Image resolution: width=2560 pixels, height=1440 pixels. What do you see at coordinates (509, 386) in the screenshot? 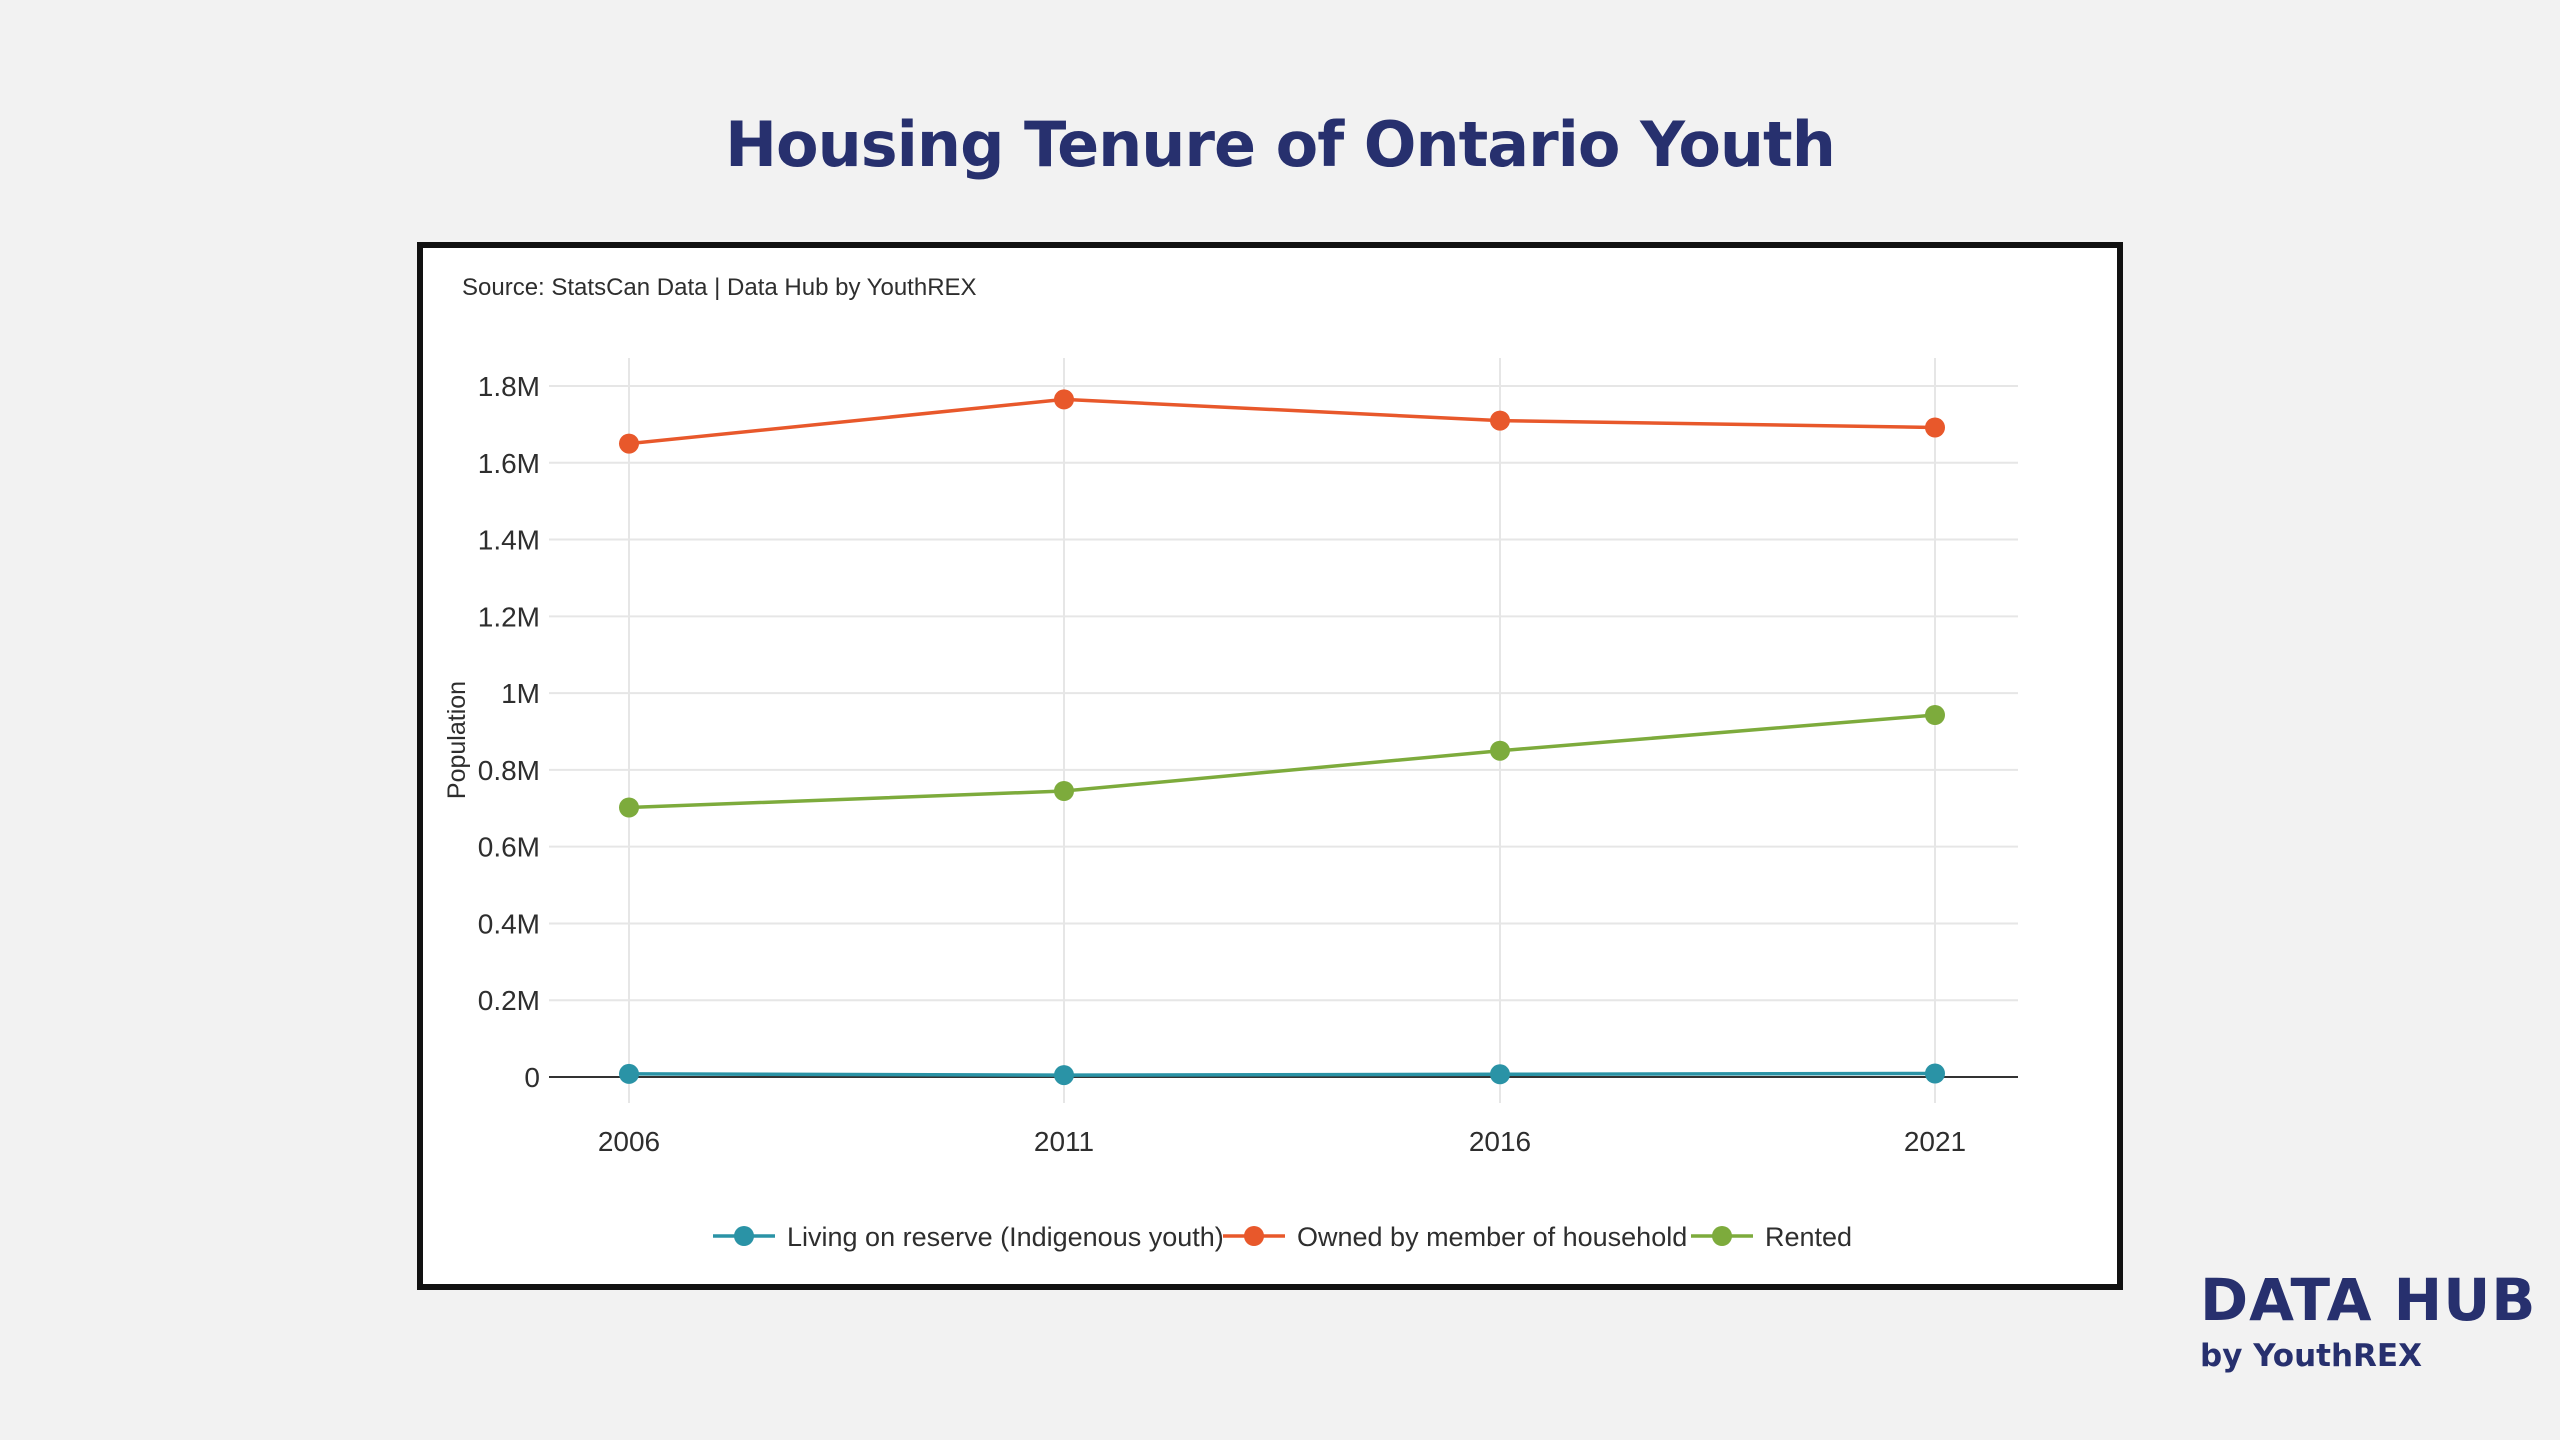
I see `y-tick-label: 1.8M` at bounding box center [509, 386].